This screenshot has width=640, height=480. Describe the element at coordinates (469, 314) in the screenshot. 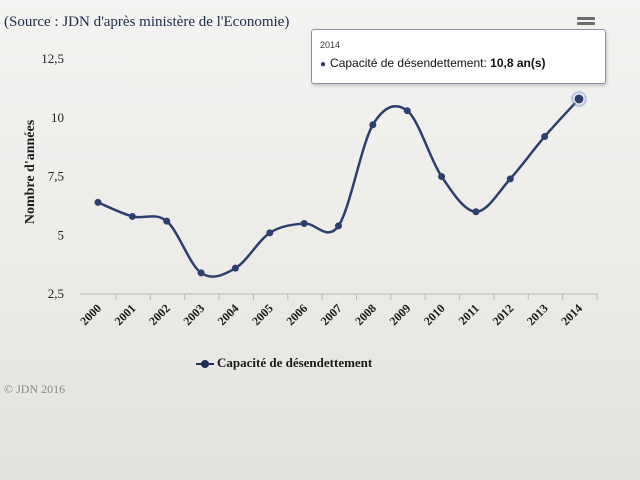

I see `x-tick-label: 2011` at that location.